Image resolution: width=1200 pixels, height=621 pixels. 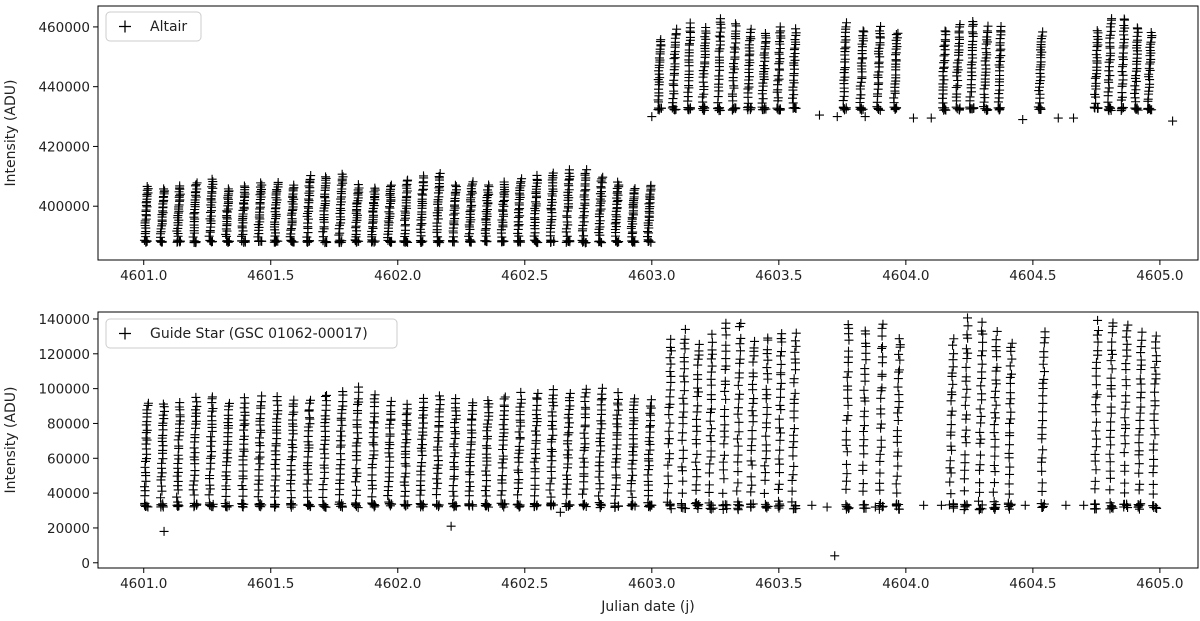 What do you see at coordinates (68, 442) in the screenshot?
I see `guide-star-y-ticks: 0 20000 40000 60000 80000 100000 120000 140000` at bounding box center [68, 442].